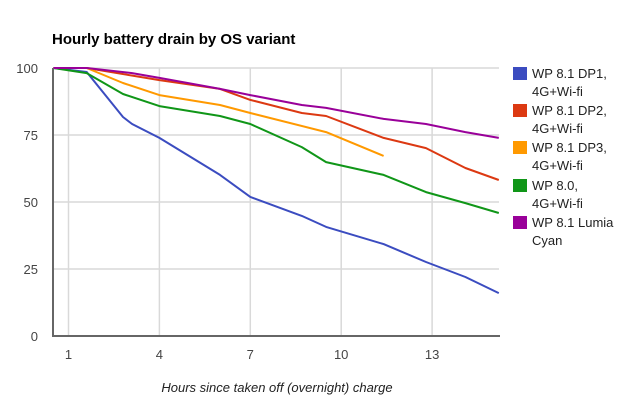 Image resolution: width=620 pixels, height=409 pixels. I want to click on legend-label: WP 8.1 DP1,, so click(569, 73).